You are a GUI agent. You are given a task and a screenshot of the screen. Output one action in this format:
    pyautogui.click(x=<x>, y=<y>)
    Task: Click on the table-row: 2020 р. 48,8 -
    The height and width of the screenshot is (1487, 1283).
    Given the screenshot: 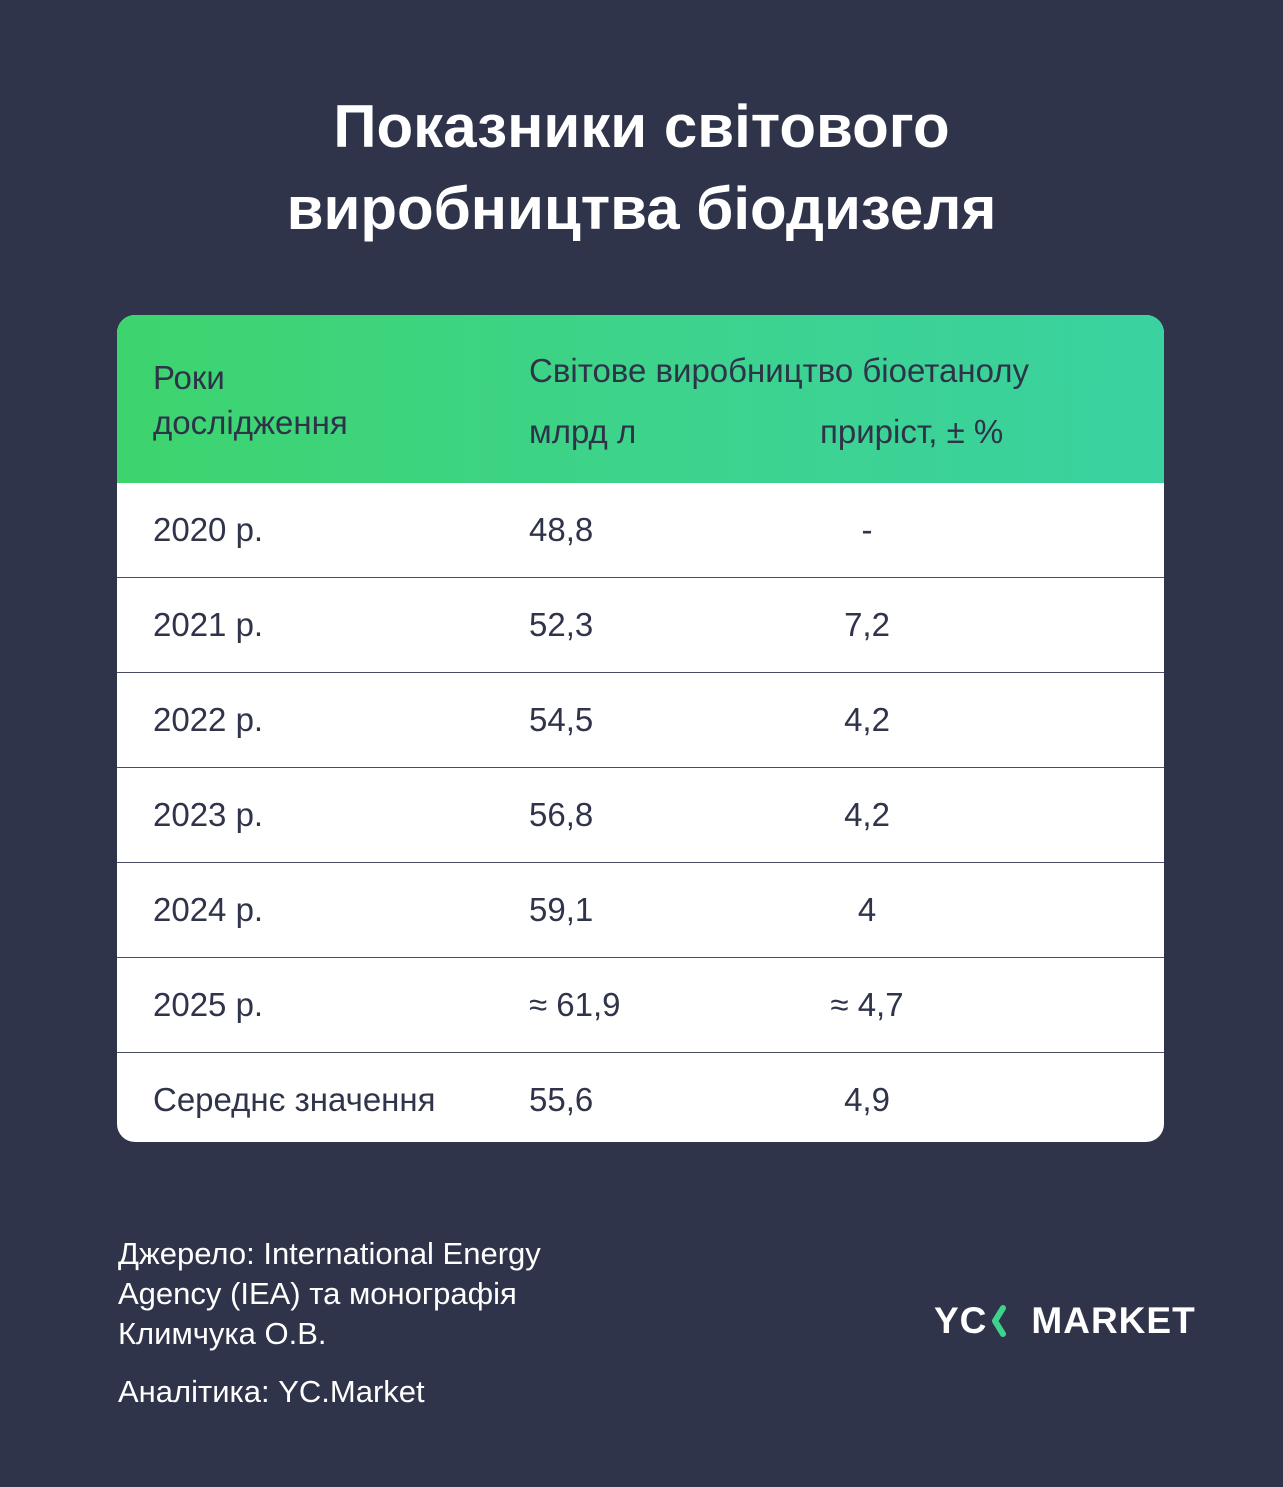 What is the action you would take?
    pyautogui.click(x=640, y=530)
    